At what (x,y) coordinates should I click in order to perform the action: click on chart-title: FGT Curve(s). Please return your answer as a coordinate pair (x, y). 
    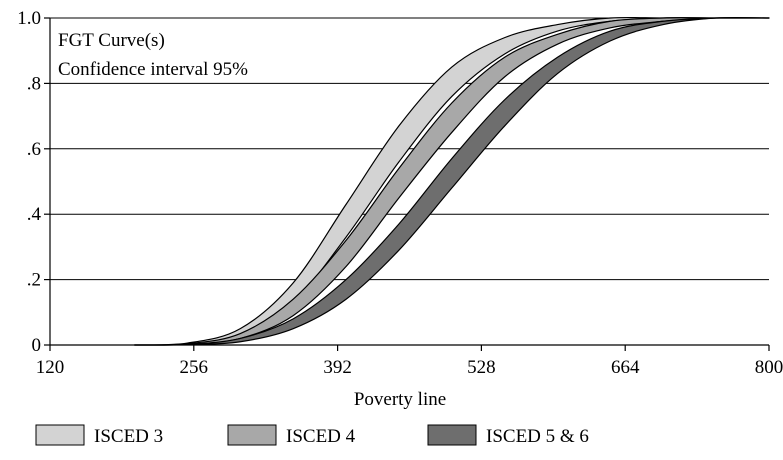
    Looking at the image, I should click on (111, 40).